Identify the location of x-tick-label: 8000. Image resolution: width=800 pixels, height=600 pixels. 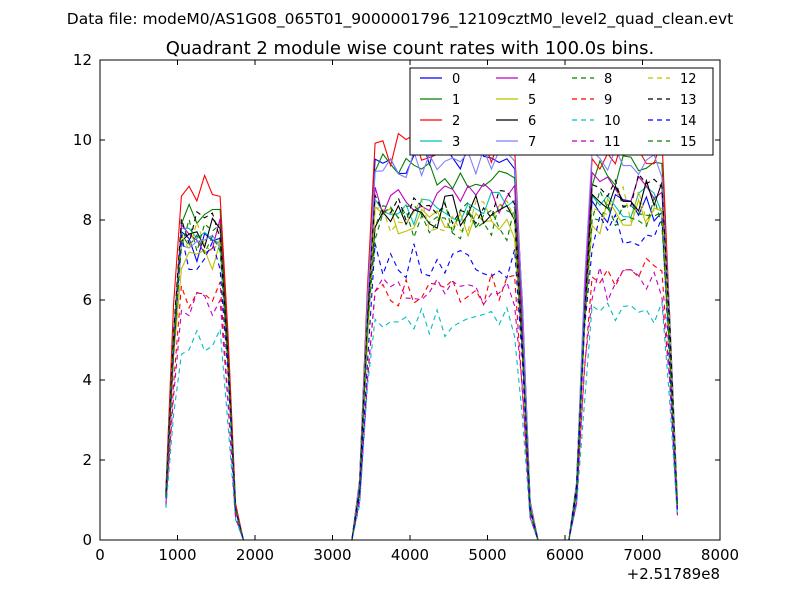
(720, 555).